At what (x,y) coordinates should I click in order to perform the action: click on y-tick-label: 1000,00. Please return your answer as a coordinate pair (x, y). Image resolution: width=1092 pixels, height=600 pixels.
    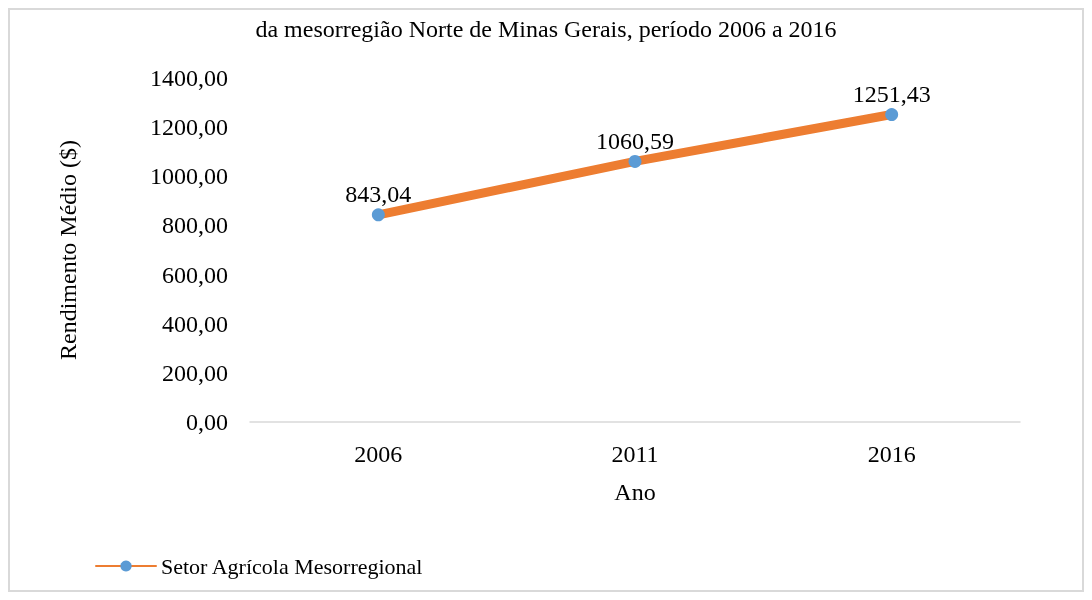
    Looking at the image, I should click on (189, 176).